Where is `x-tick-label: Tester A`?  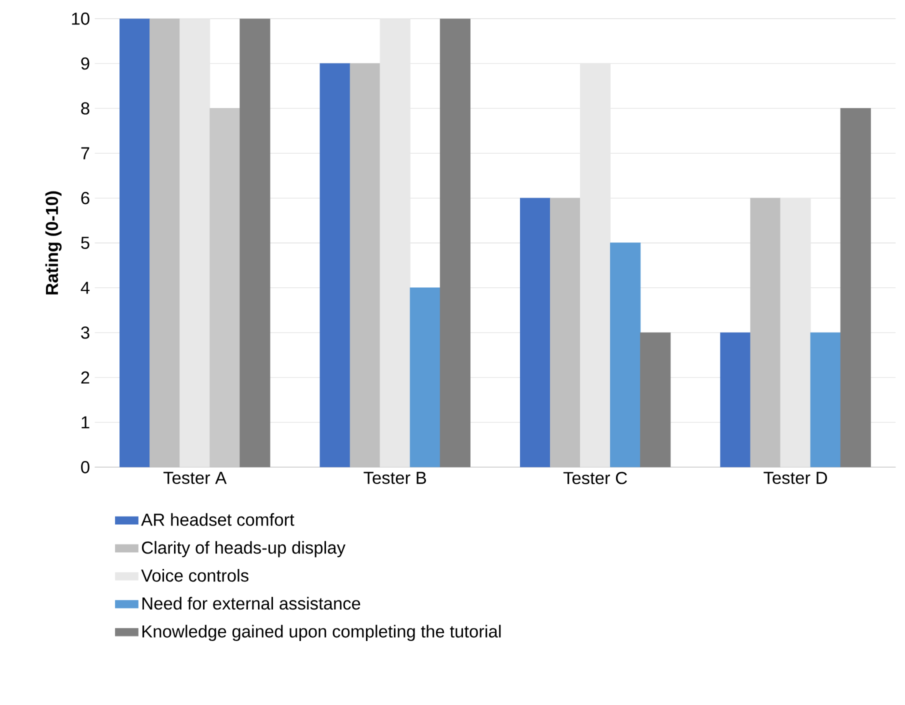
x-tick-label: Tester A is located at coordinates (195, 478).